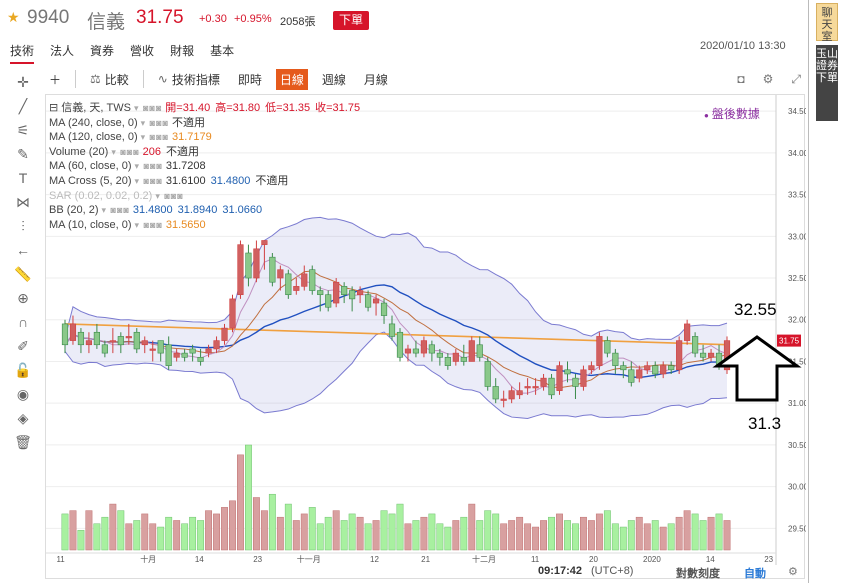 Image resolution: width=845 pixels, height=585 pixels. Describe the element at coordinates (23, 393) in the screenshot. I see `eye-icon: ◉` at that location.